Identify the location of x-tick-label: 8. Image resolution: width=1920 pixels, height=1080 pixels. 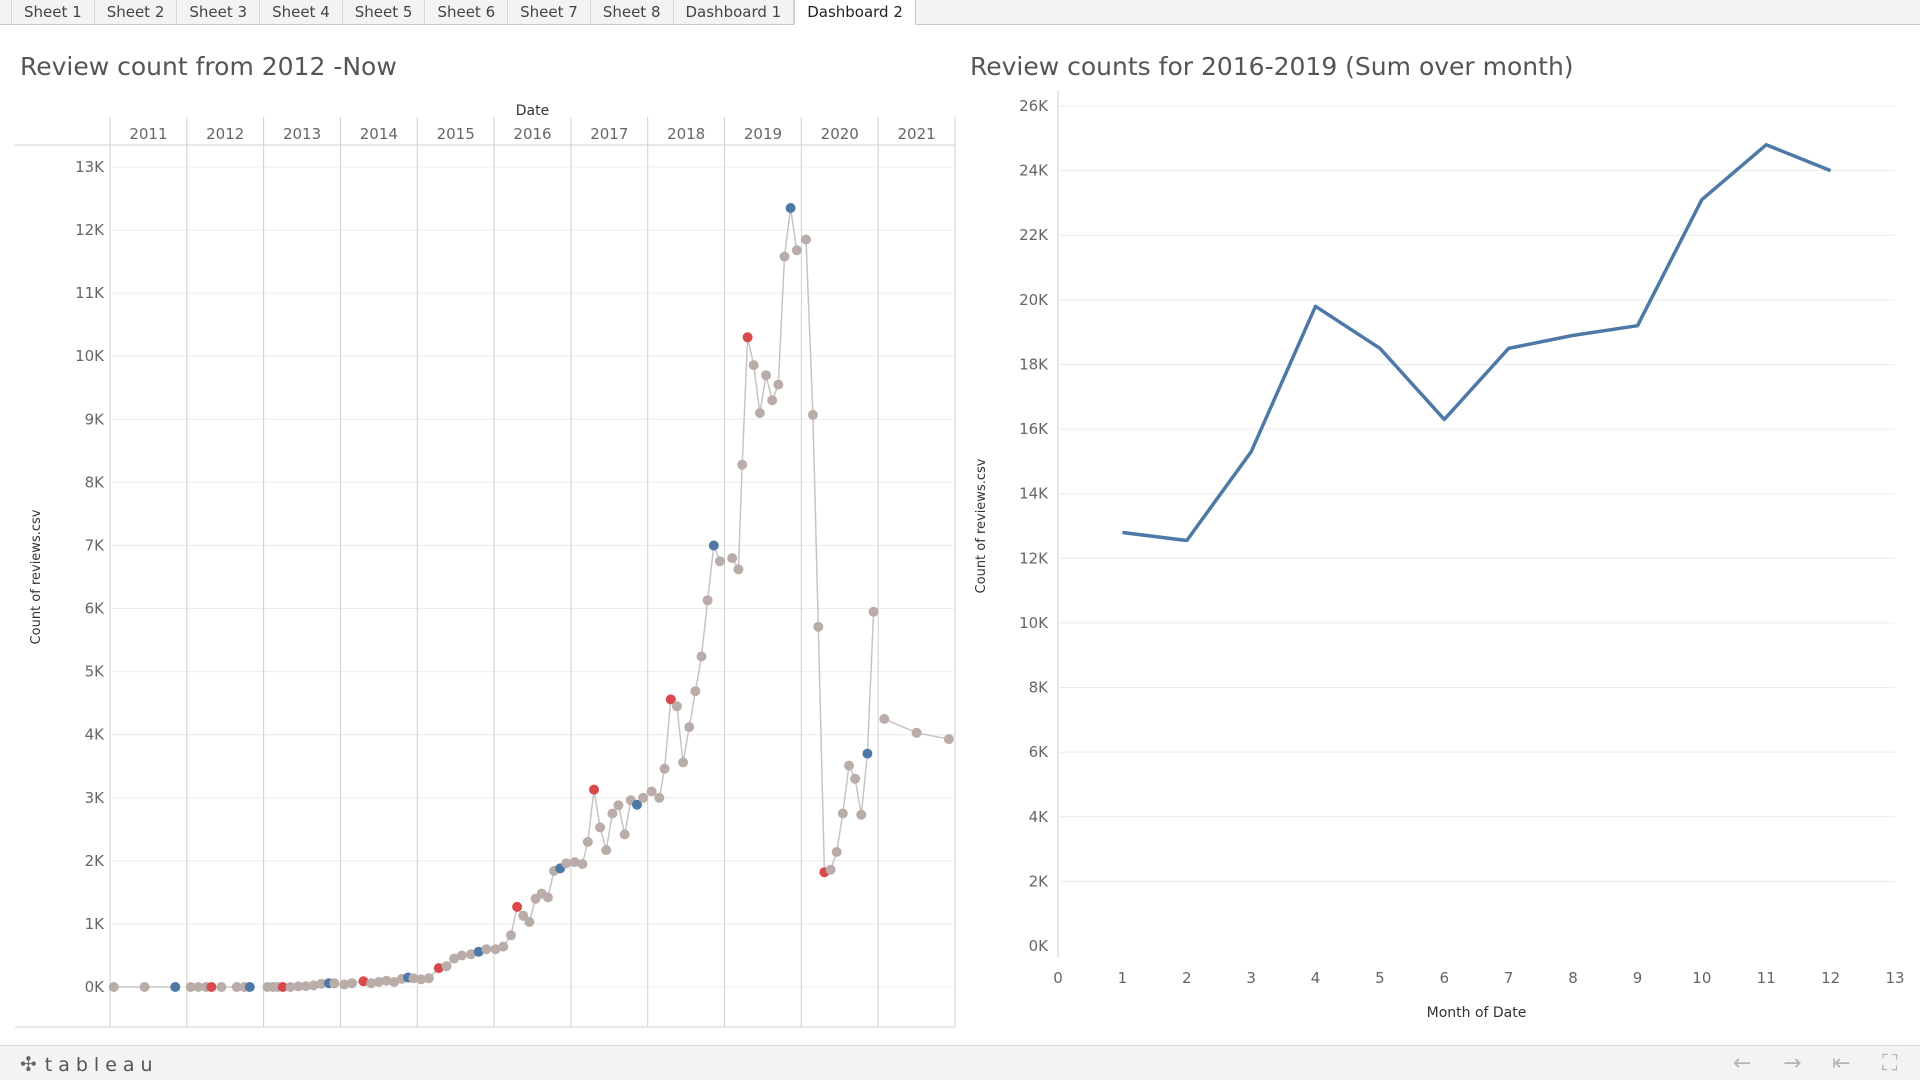
(1573, 978).